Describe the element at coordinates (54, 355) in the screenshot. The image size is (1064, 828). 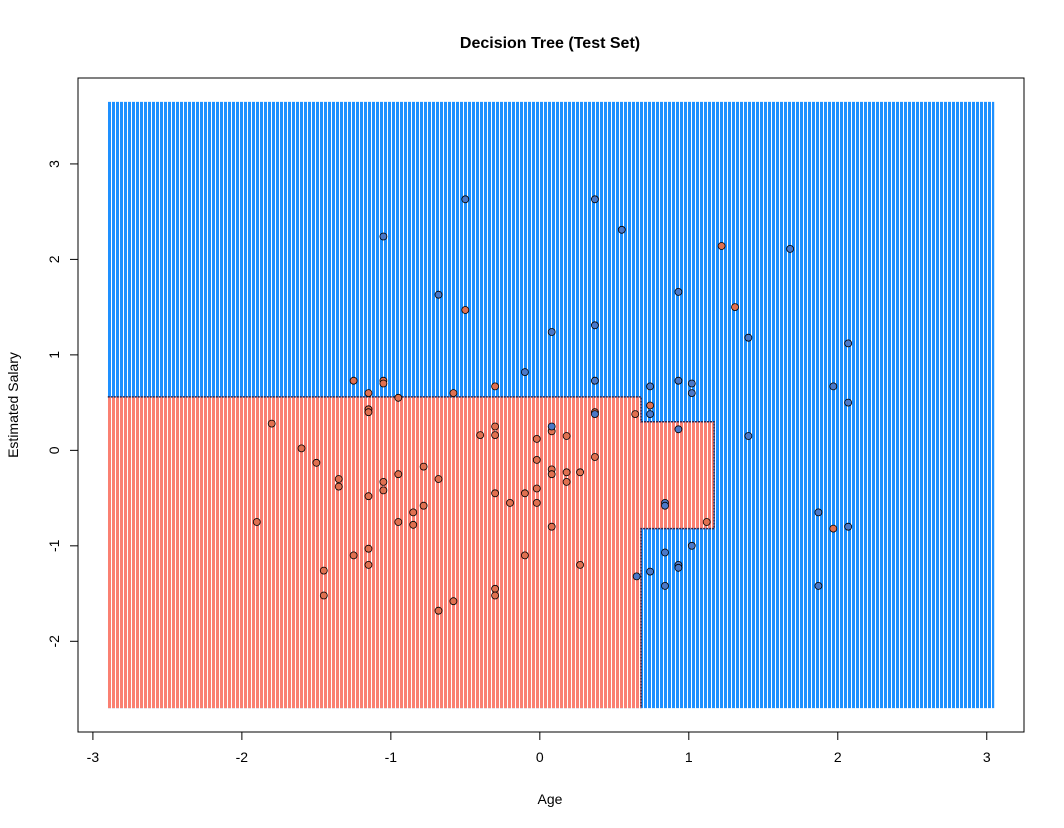
I see `y-tick-label: 1` at that location.